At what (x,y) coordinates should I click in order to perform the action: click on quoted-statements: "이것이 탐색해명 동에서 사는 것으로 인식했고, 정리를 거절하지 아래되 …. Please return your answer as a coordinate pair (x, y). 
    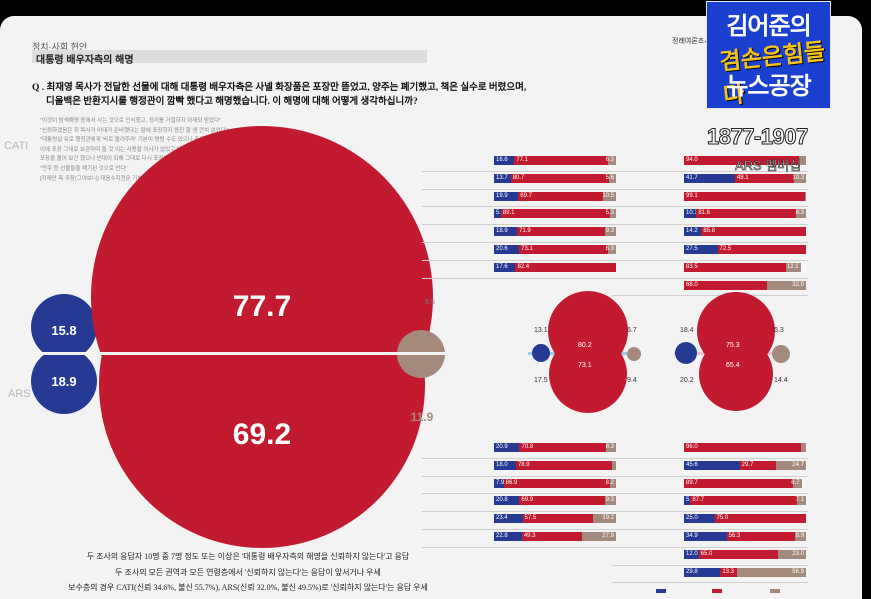
    Looking at the image, I should click on (152, 150).